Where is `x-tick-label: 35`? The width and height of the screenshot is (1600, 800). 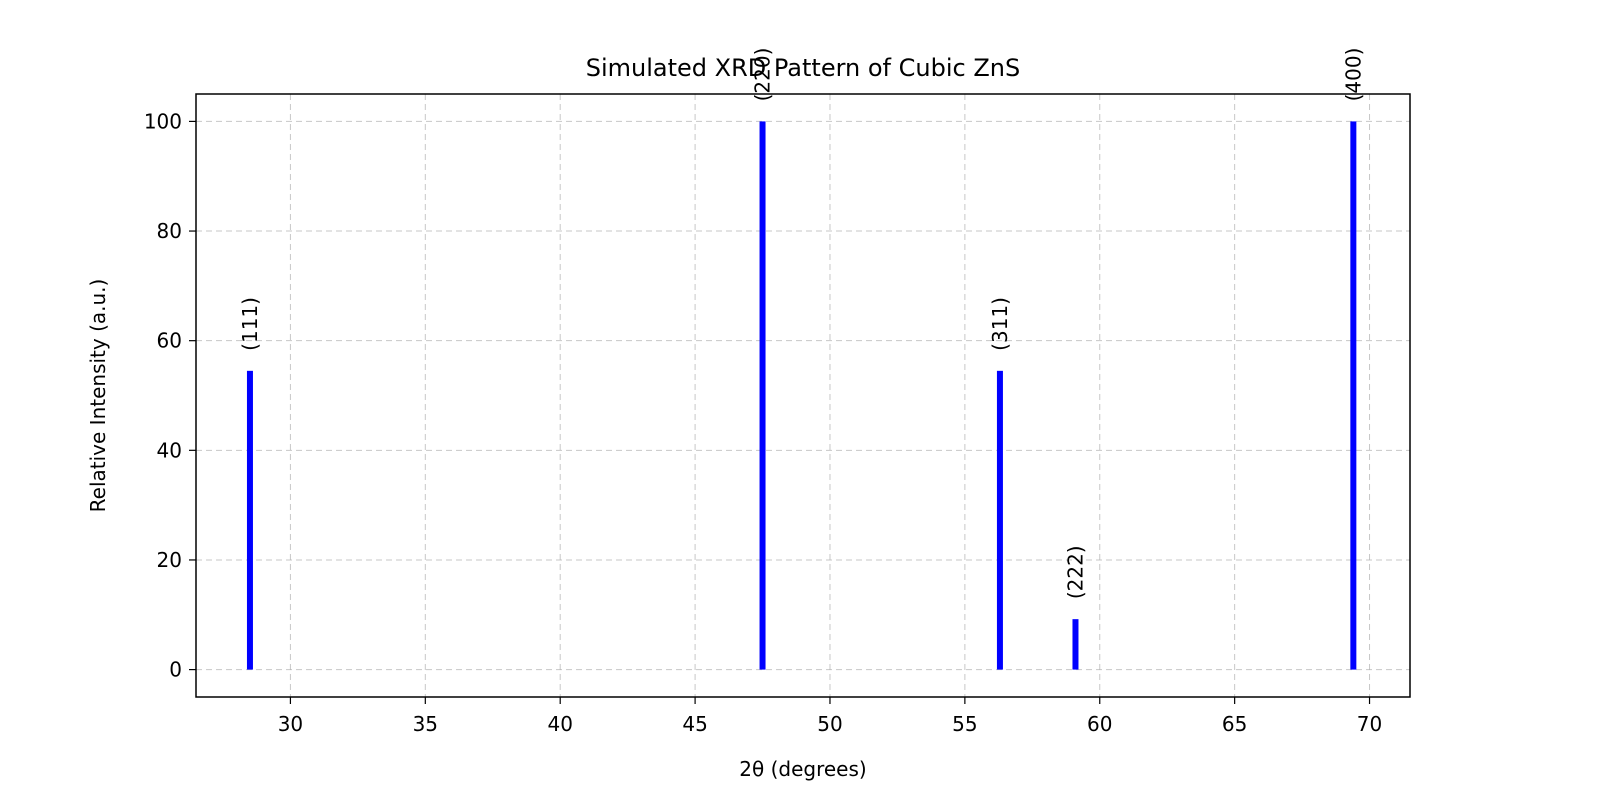 x-tick-label: 35 is located at coordinates (425, 724).